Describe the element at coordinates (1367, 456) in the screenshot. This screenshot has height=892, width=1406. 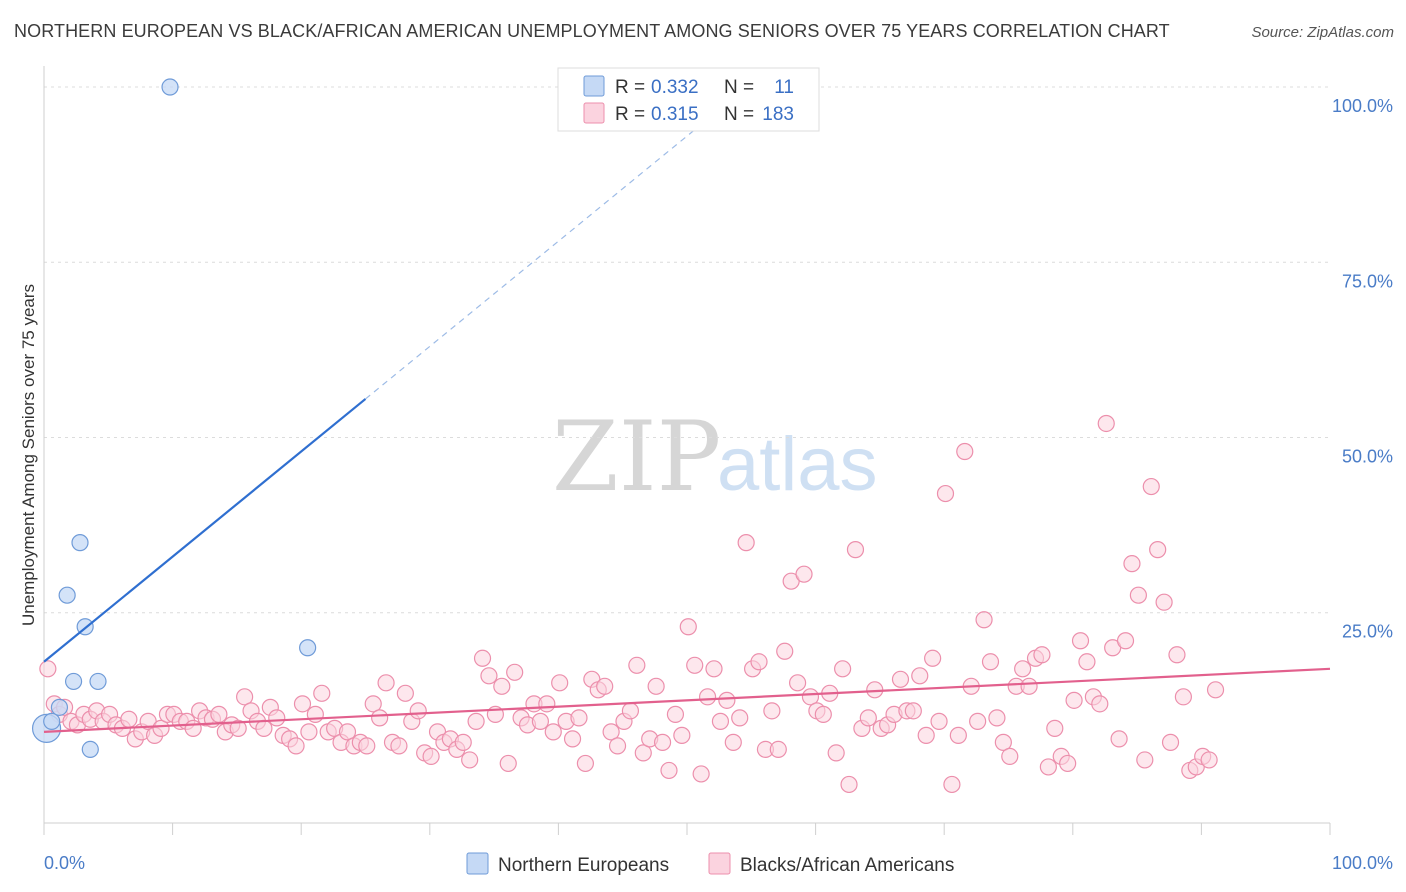
I see `y-tick-label: 50.0%` at that location.